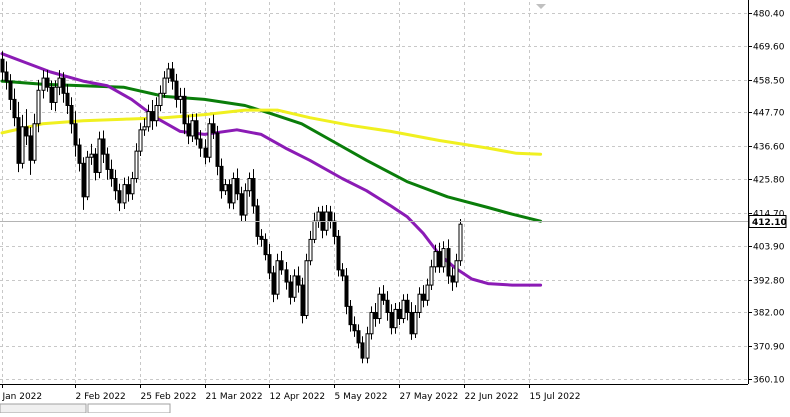 This screenshot has height=417, width=790. What do you see at coordinates (361, 397) in the screenshot?
I see `date-tick-label: 5 May 2022` at bounding box center [361, 397].